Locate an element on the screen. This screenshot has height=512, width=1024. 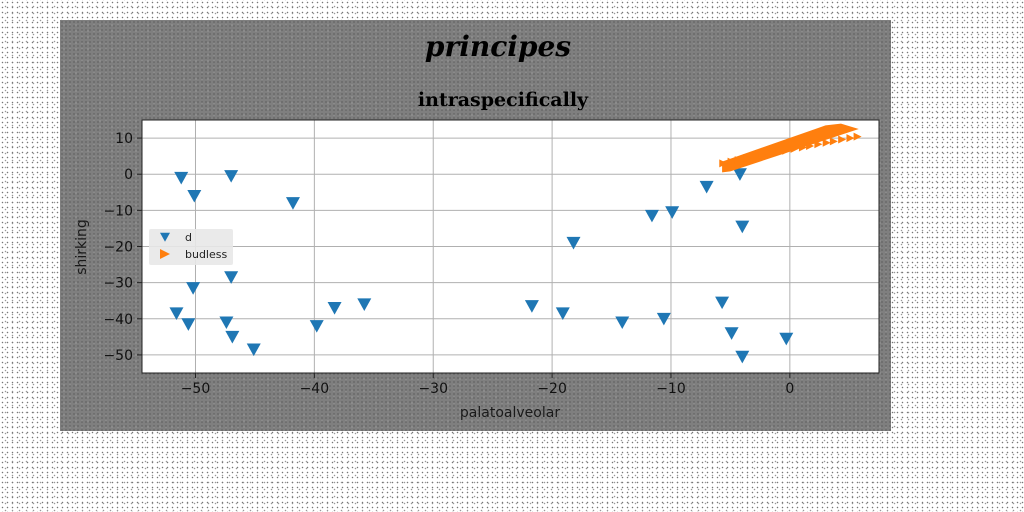
x-tick-label: −30 is located at coordinates (433, 389).